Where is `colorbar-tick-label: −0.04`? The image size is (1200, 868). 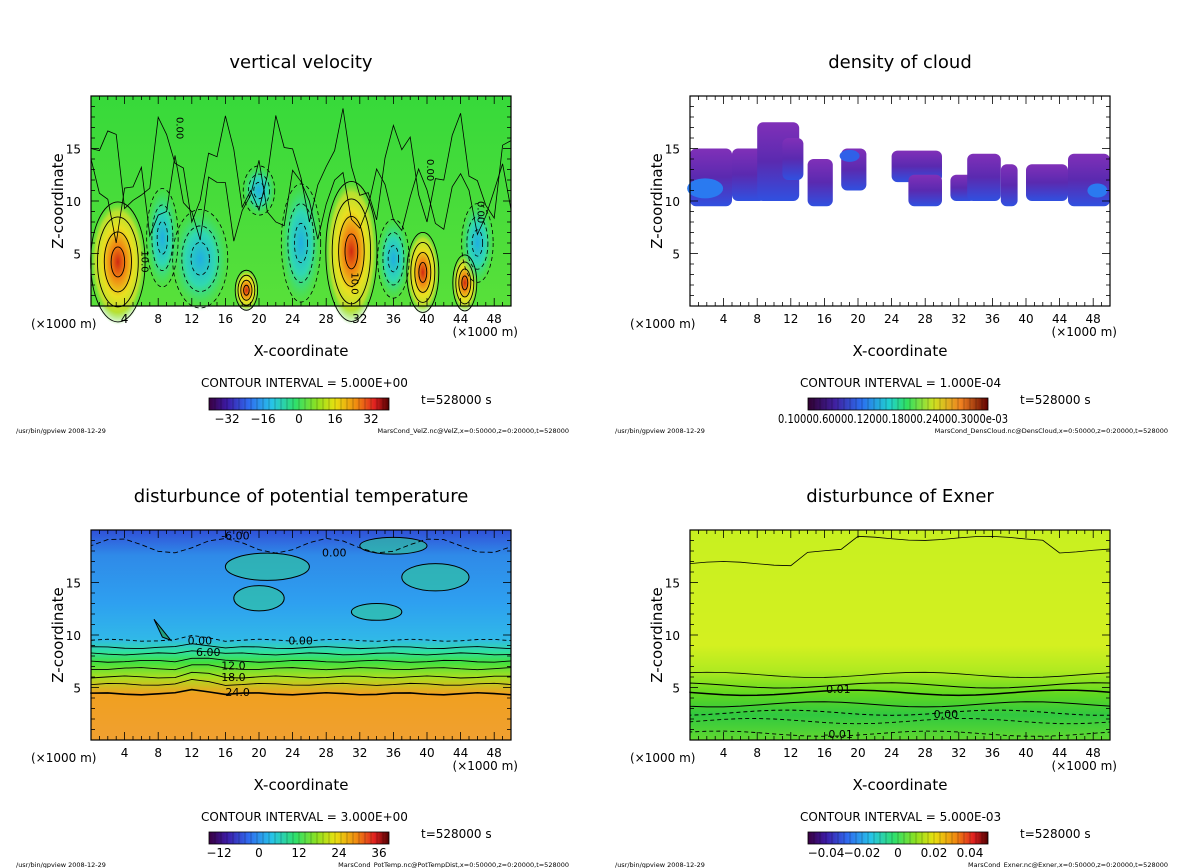 colorbar-tick-label: −0.04 is located at coordinates (826, 853).